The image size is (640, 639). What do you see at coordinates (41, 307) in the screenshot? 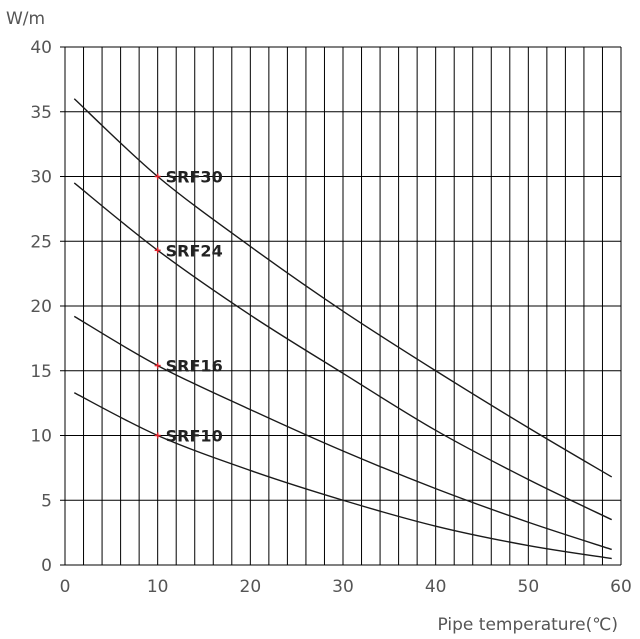
I see `y-tick-label: 20` at bounding box center [41, 307].